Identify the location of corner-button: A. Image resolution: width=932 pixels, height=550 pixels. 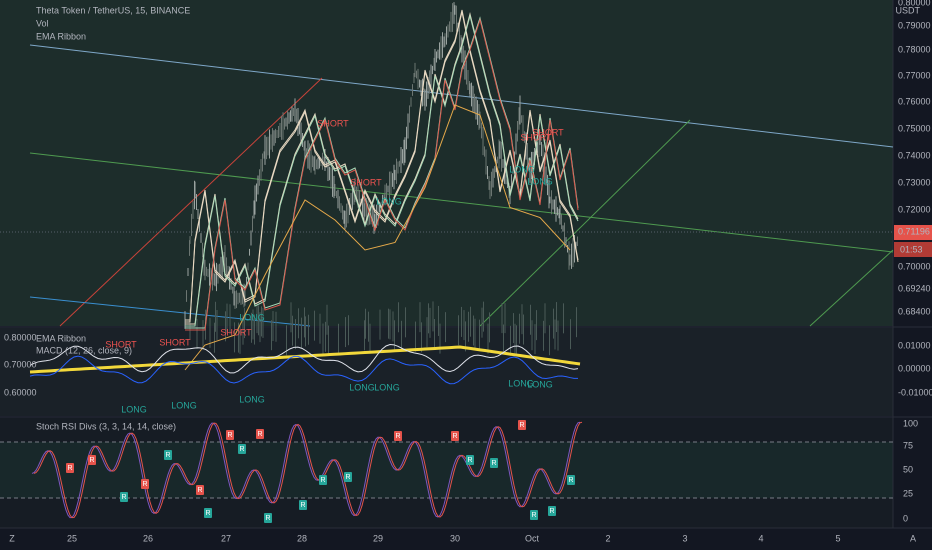
(913, 538).